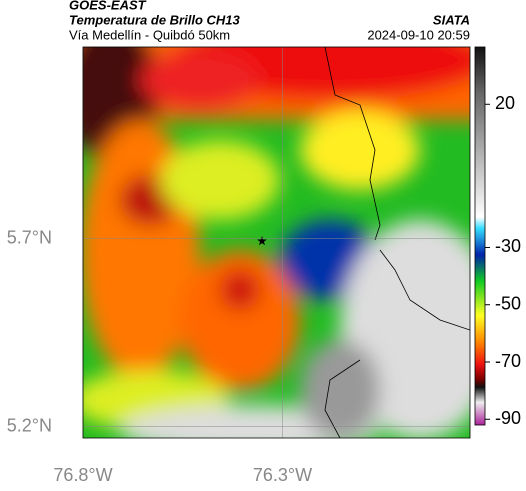 The width and height of the screenshot is (526, 491). I want to click on x-tick-label: 76.8°W, so click(82, 475).